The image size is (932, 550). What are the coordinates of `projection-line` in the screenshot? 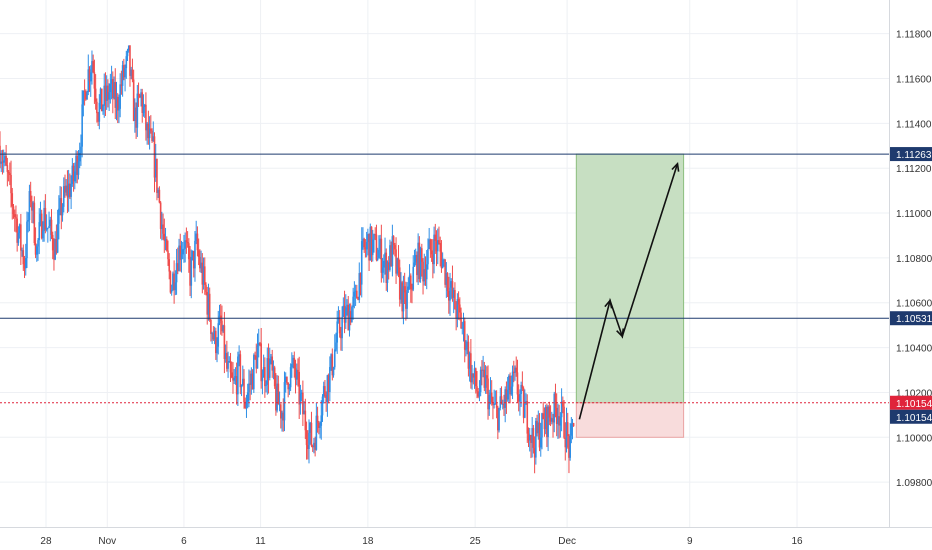 It's located at (628, 291).